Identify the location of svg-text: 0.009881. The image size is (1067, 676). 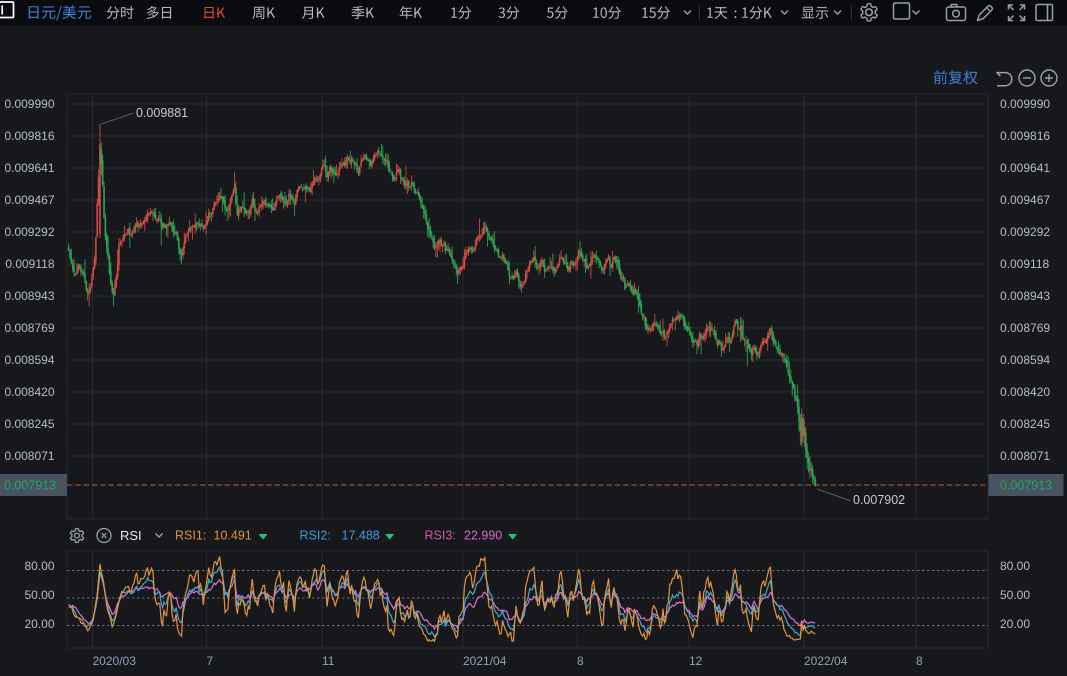
(162, 113).